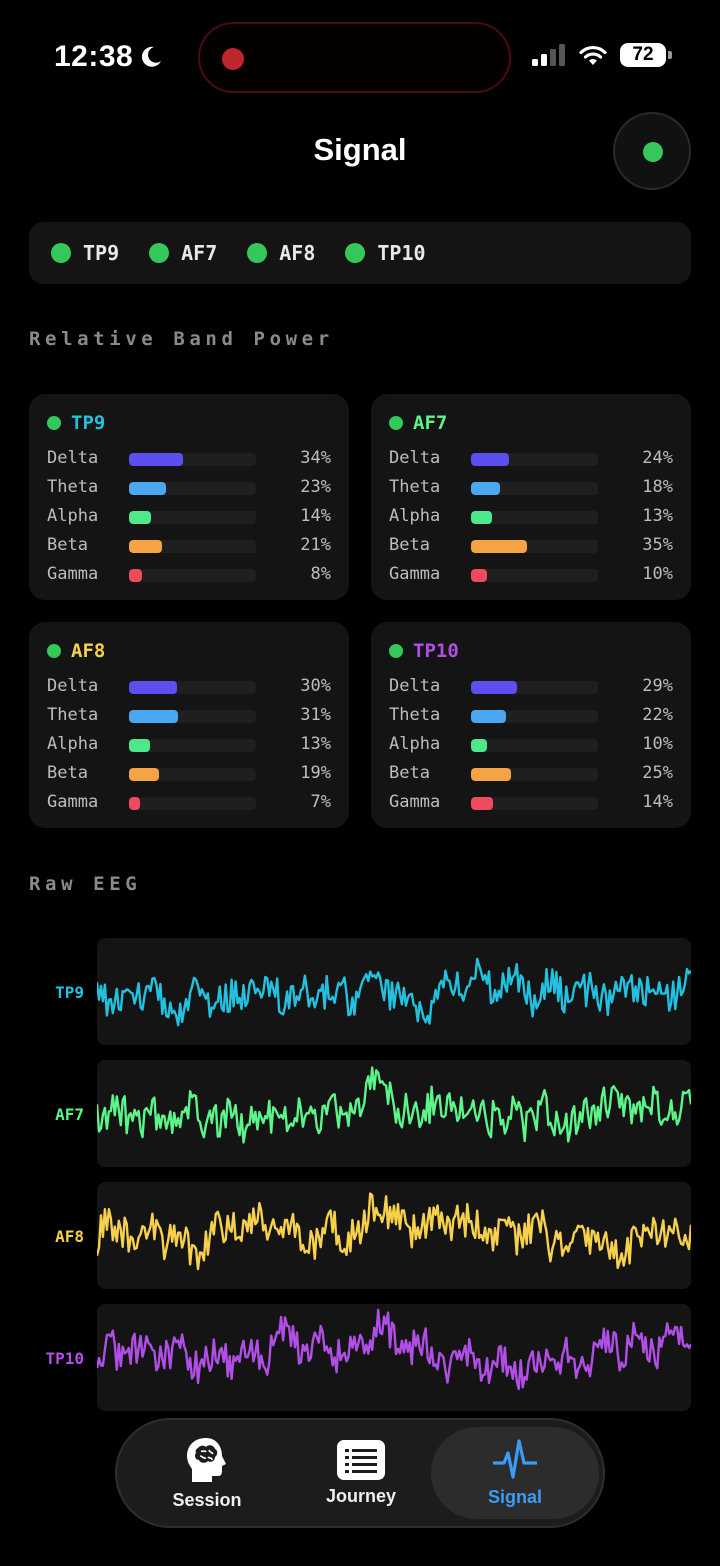 The height and width of the screenshot is (1566, 720). What do you see at coordinates (315, 487) in the screenshot?
I see `band-value: 23%` at bounding box center [315, 487].